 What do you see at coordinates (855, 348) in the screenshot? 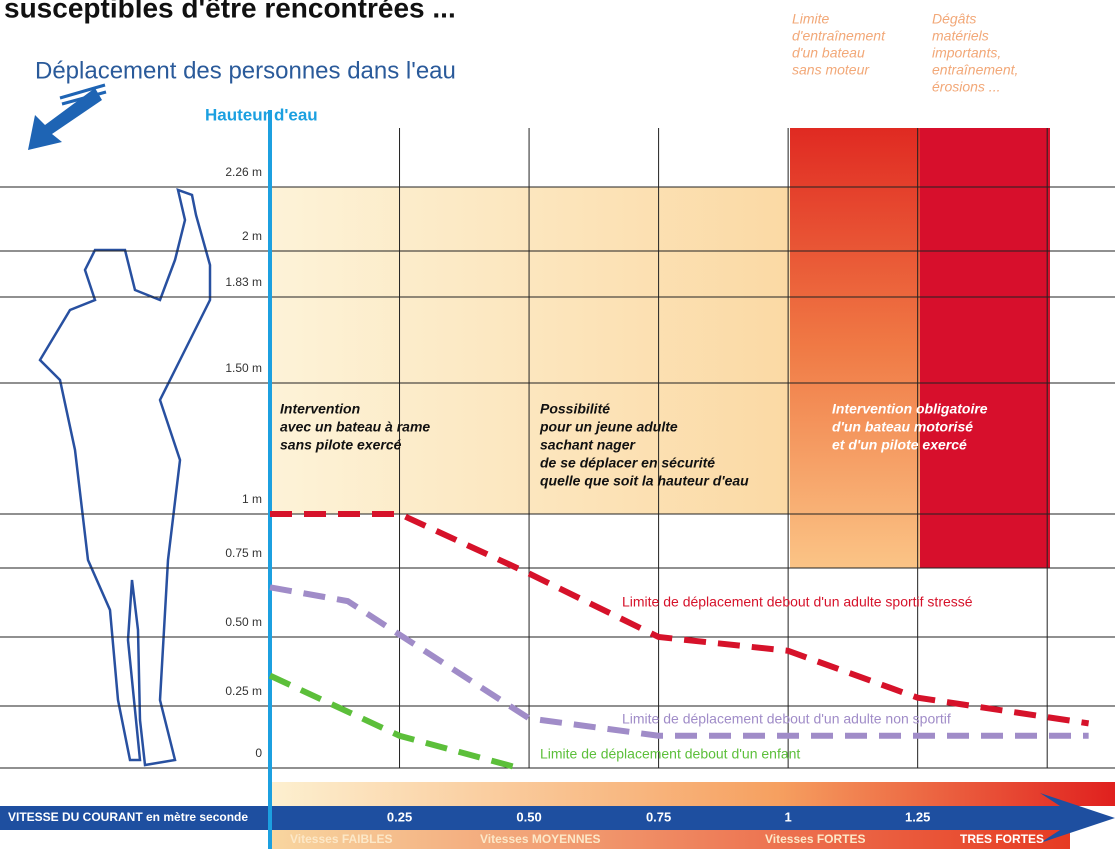
I see `zone-limit` at bounding box center [855, 348].